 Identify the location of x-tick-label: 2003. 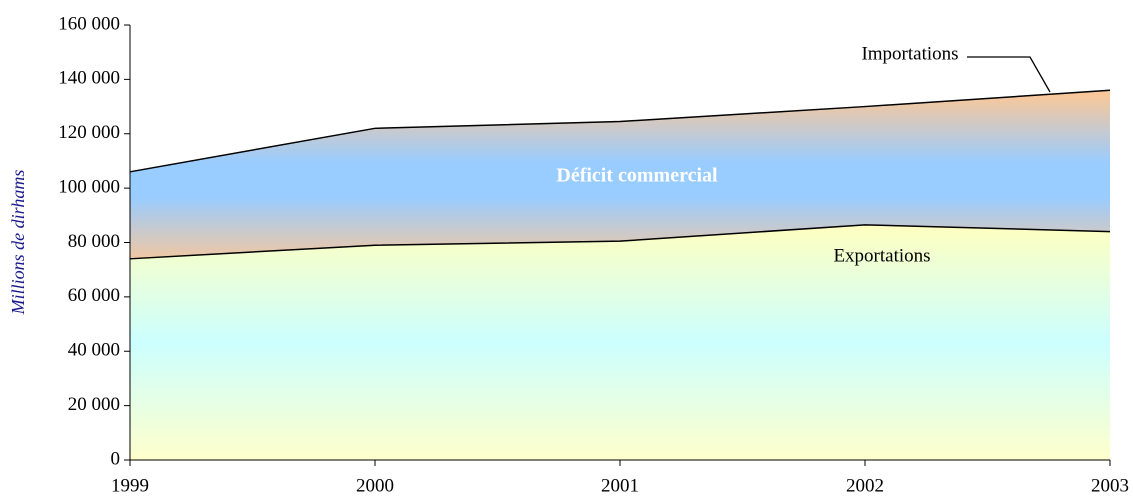
(1110, 485).